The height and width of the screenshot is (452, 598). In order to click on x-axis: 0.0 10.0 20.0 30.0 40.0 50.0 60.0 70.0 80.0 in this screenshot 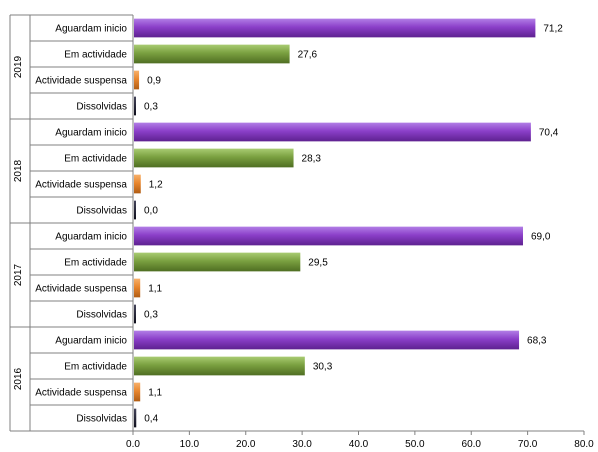, I will do `click(360, 440)`.